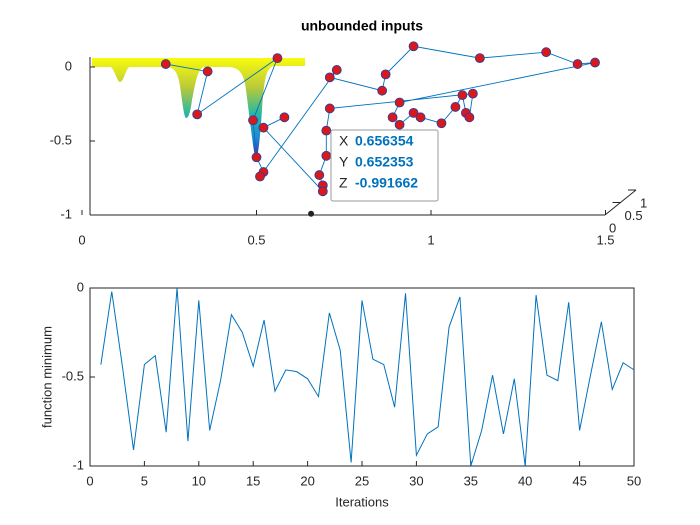 This screenshot has height=525, width=700. I want to click on x-tick-label: 0.5, so click(256, 239).